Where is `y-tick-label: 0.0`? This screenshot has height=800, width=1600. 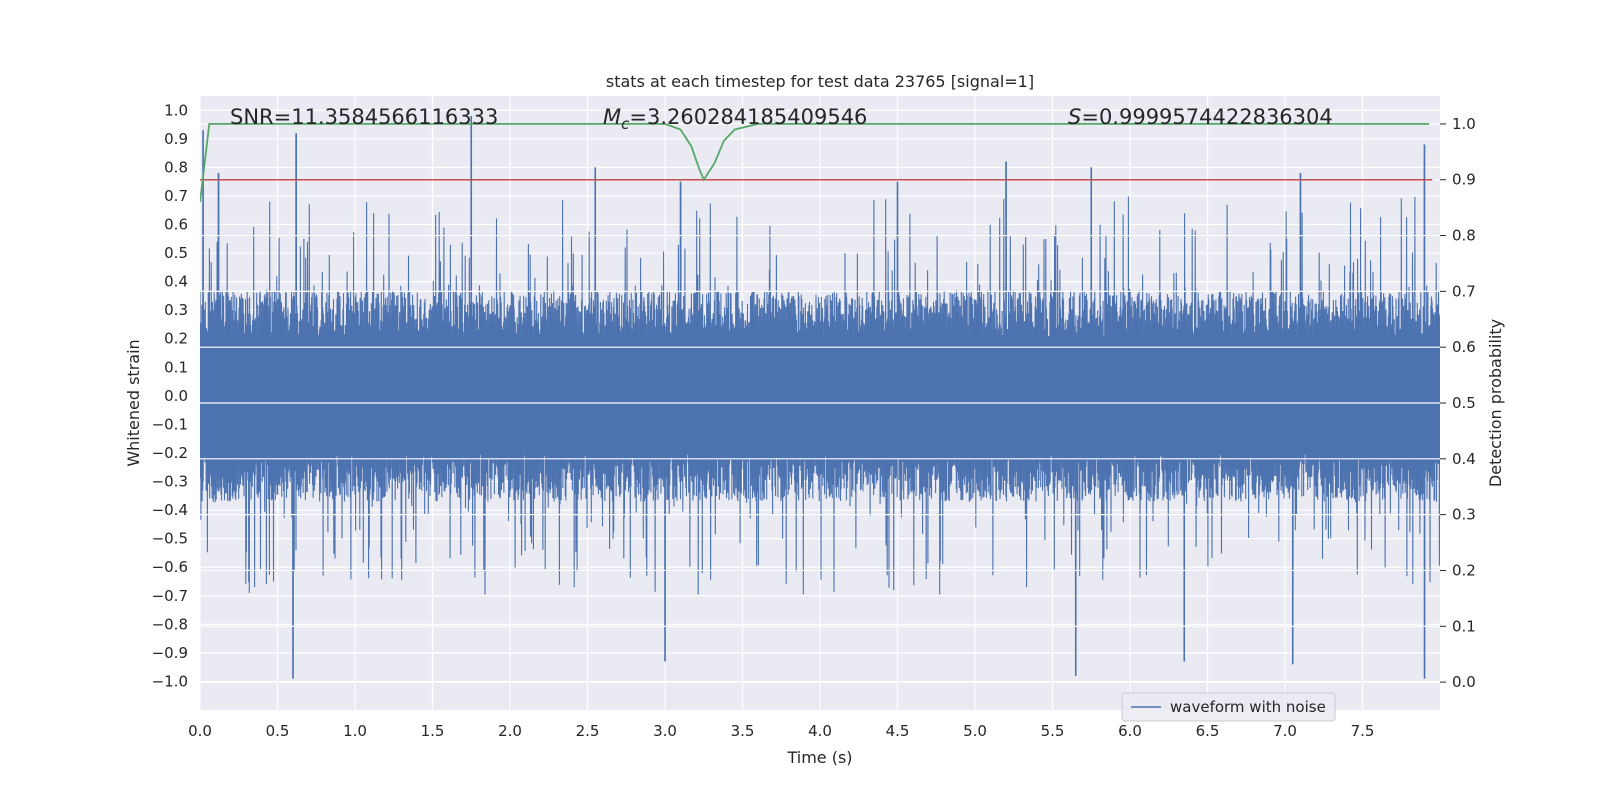
y-tick-label: 0.0 is located at coordinates (176, 396).